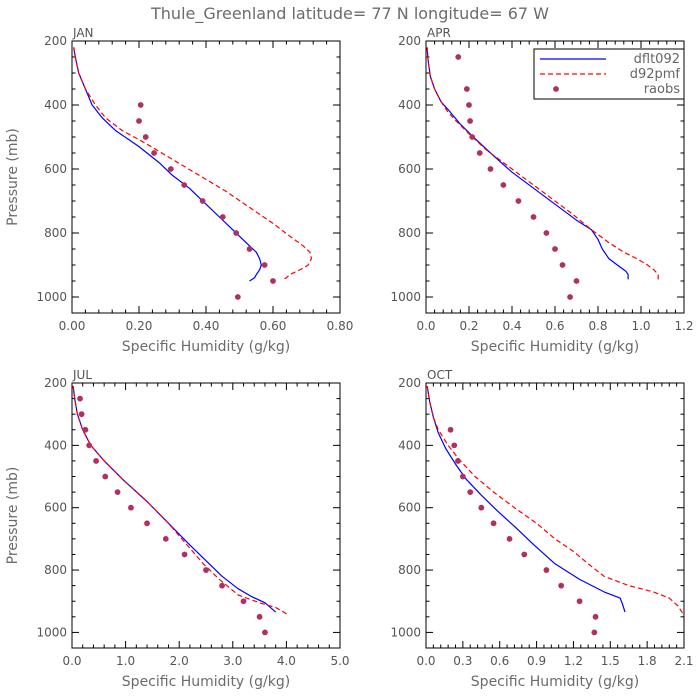  I want to click on x-tick-label: 0.8, so click(597, 326).